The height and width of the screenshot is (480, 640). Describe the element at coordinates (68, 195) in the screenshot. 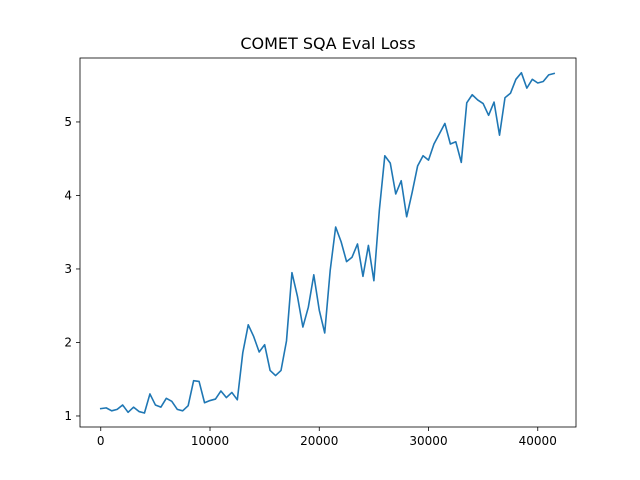

I see `y-tick-label: 4` at that location.